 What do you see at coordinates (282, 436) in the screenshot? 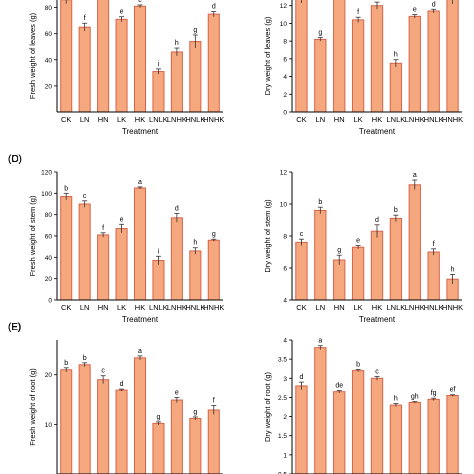
I see `y-tick-label: 1.5` at bounding box center [282, 436].